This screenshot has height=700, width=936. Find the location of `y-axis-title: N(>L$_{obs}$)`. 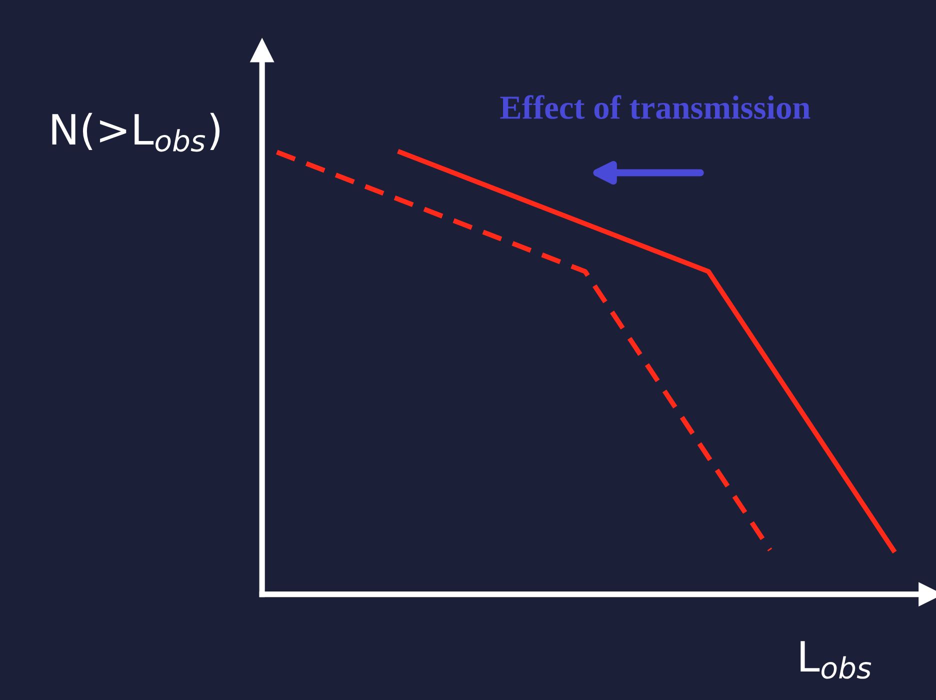

y-axis-title: N(>L$_{obs}$) is located at coordinates (136, 132).